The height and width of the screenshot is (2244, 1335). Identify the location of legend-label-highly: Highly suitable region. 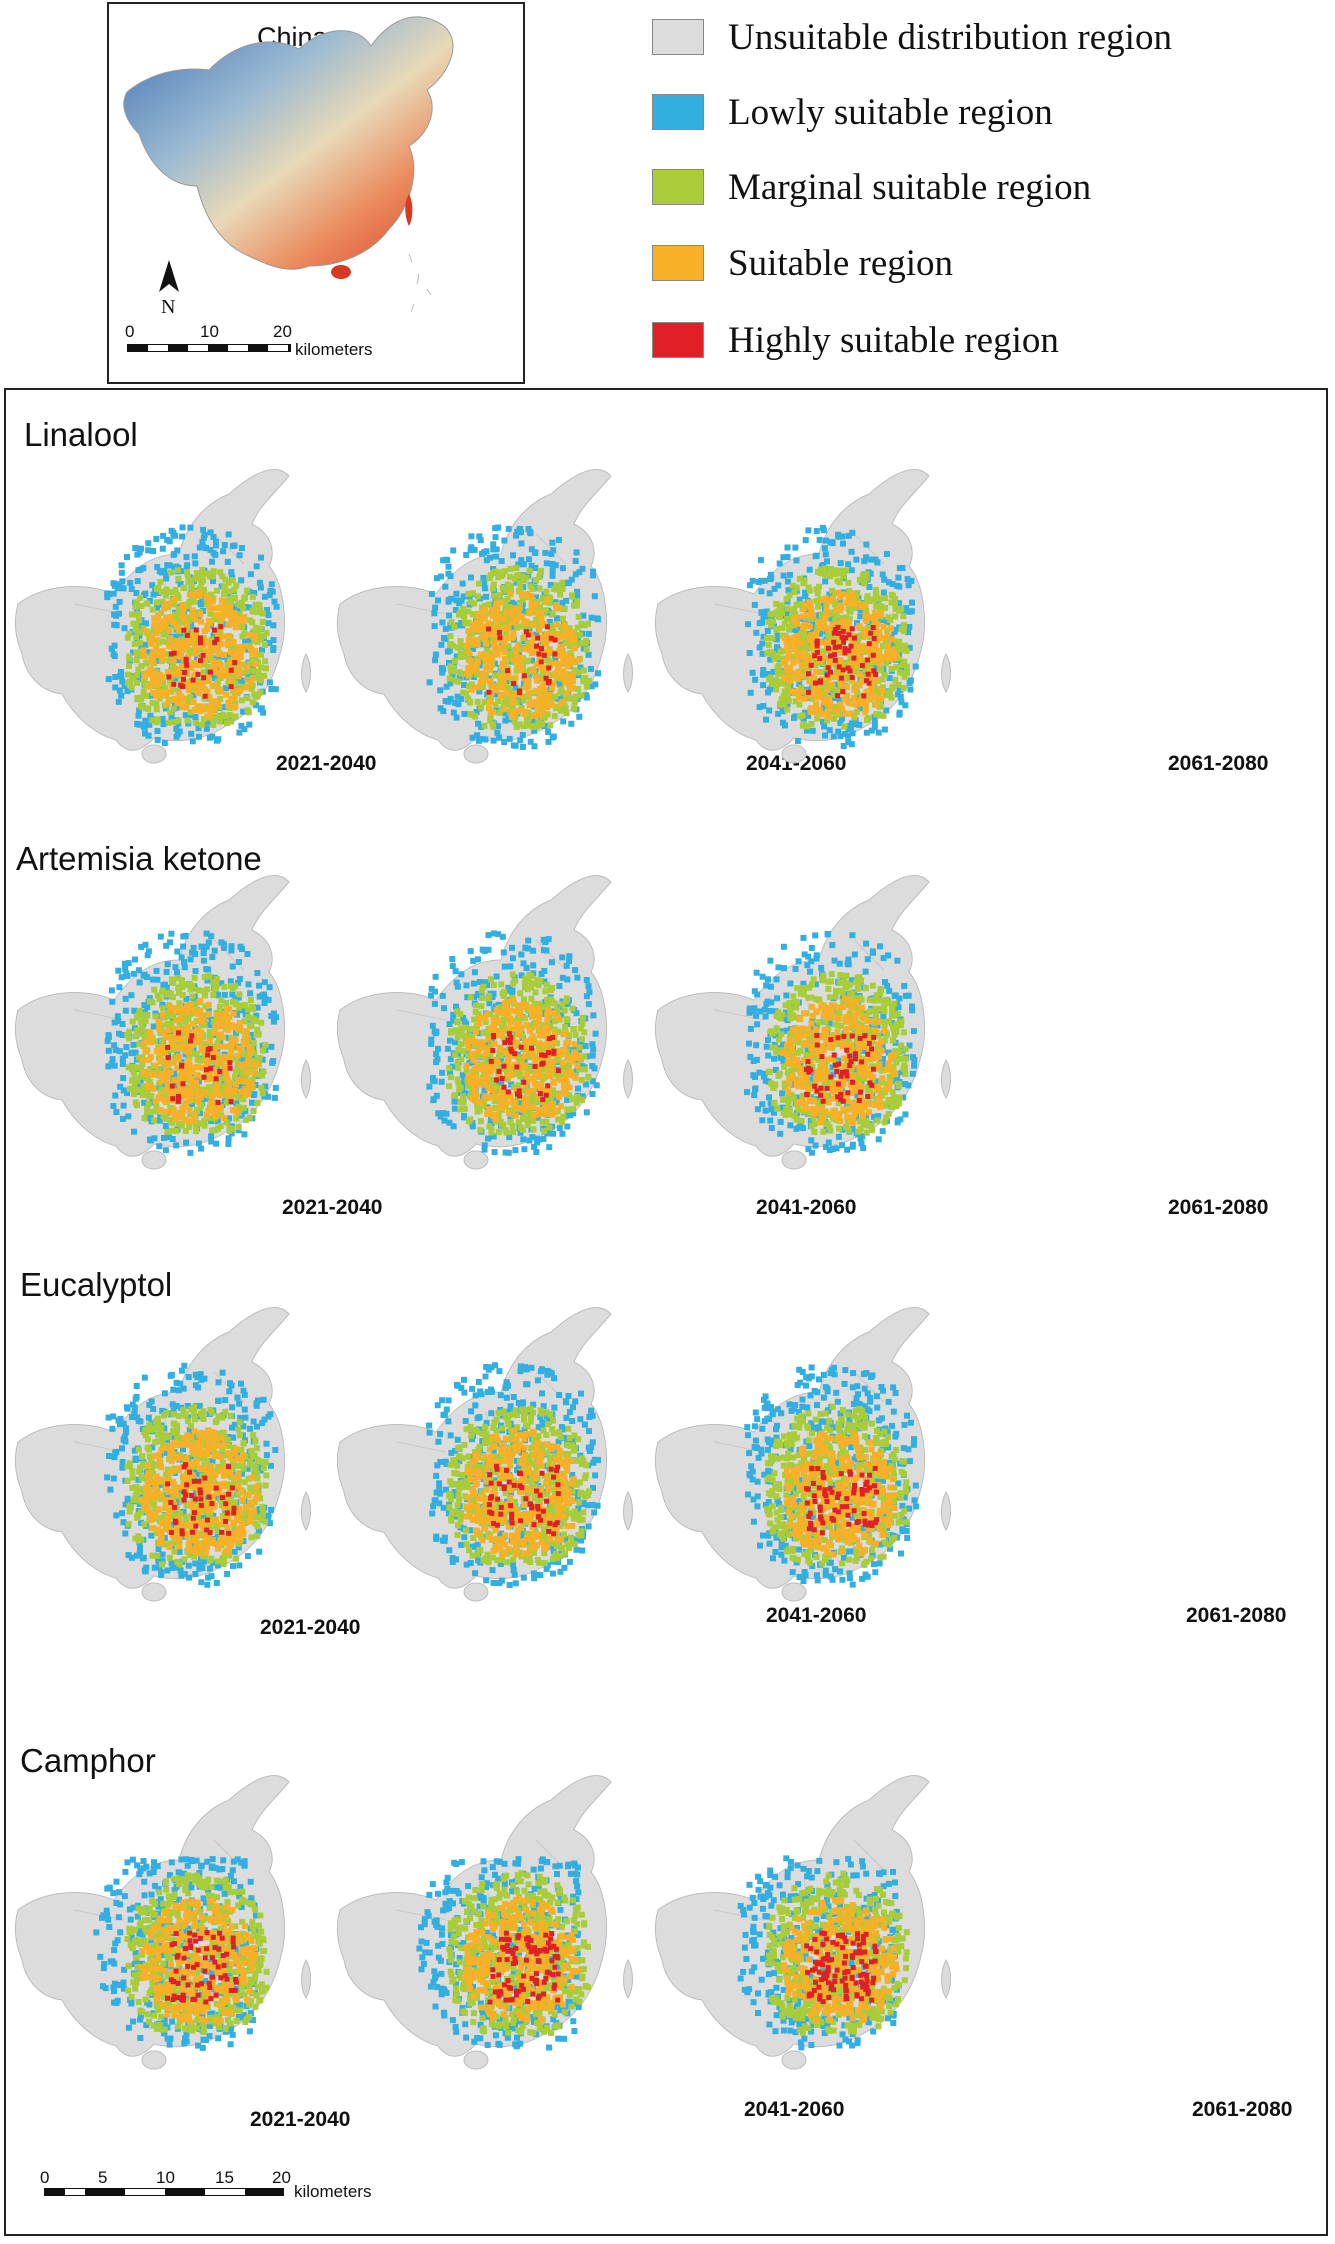
(893, 340).